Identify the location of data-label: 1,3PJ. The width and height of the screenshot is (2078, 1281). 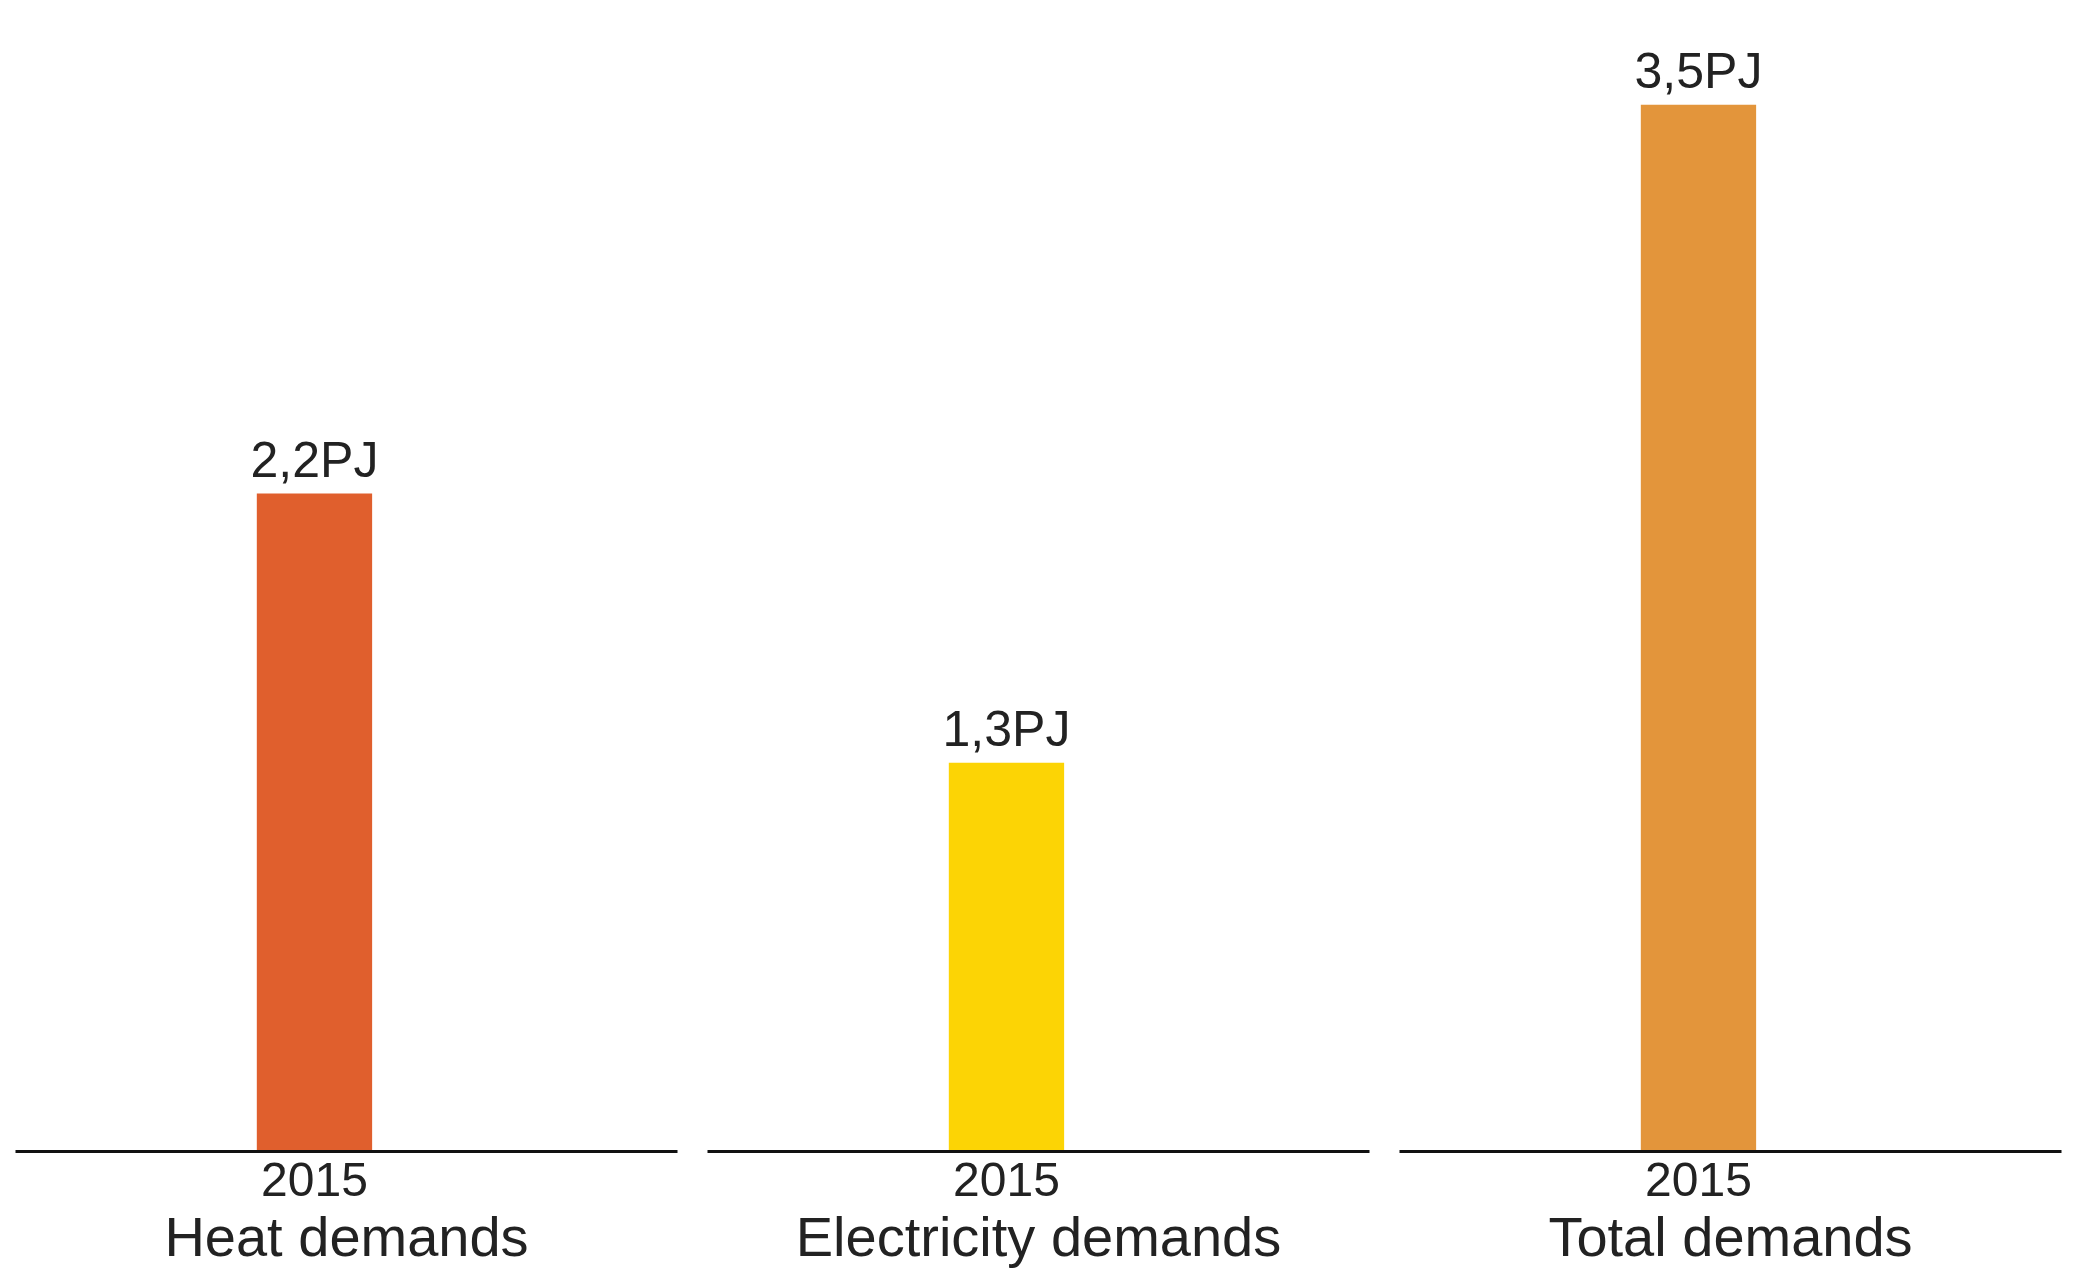
(1006, 728).